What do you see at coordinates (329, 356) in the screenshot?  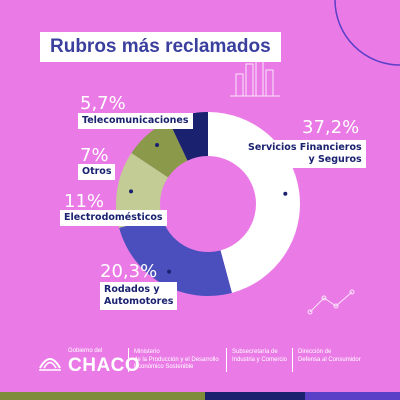 I see `footer-direccion: Dirección de Defensa al Consumidor` at bounding box center [329, 356].